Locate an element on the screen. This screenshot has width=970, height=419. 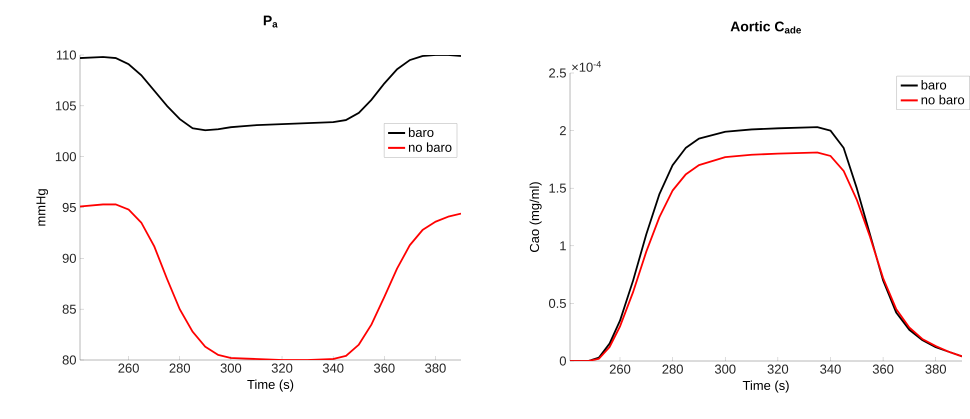
y-tick-label: 90 is located at coordinates (69, 258).